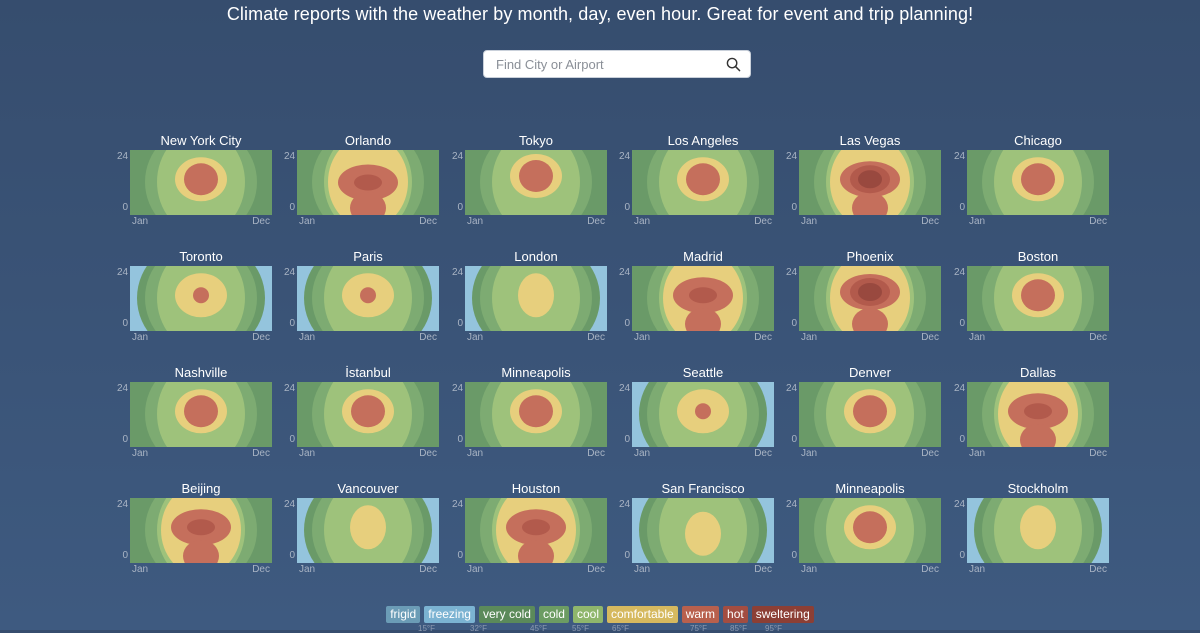  I want to click on city-name: Dallas, so click(1038, 372).